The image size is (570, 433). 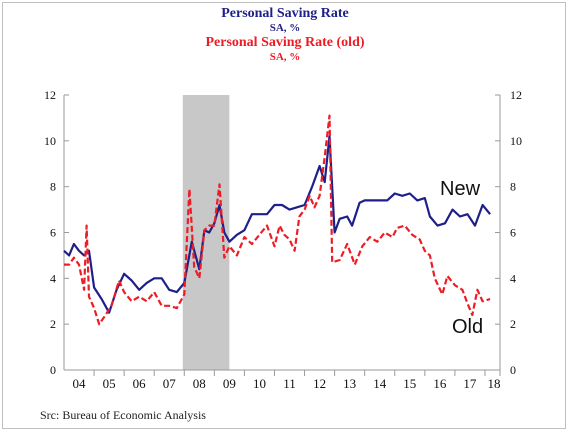 What do you see at coordinates (440, 383) in the screenshot?
I see `x-tick-label: 16` at bounding box center [440, 383].